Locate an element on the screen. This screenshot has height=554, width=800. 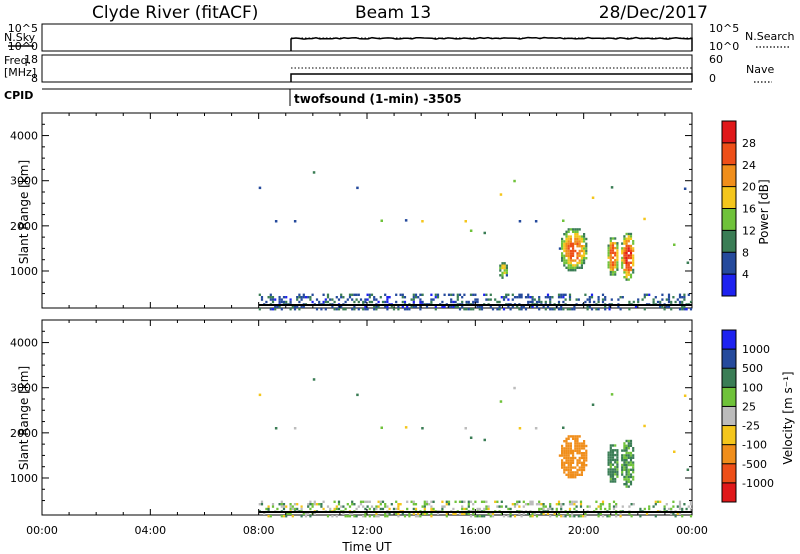
time-tick-label: 08:00 is located at coordinates (259, 530).